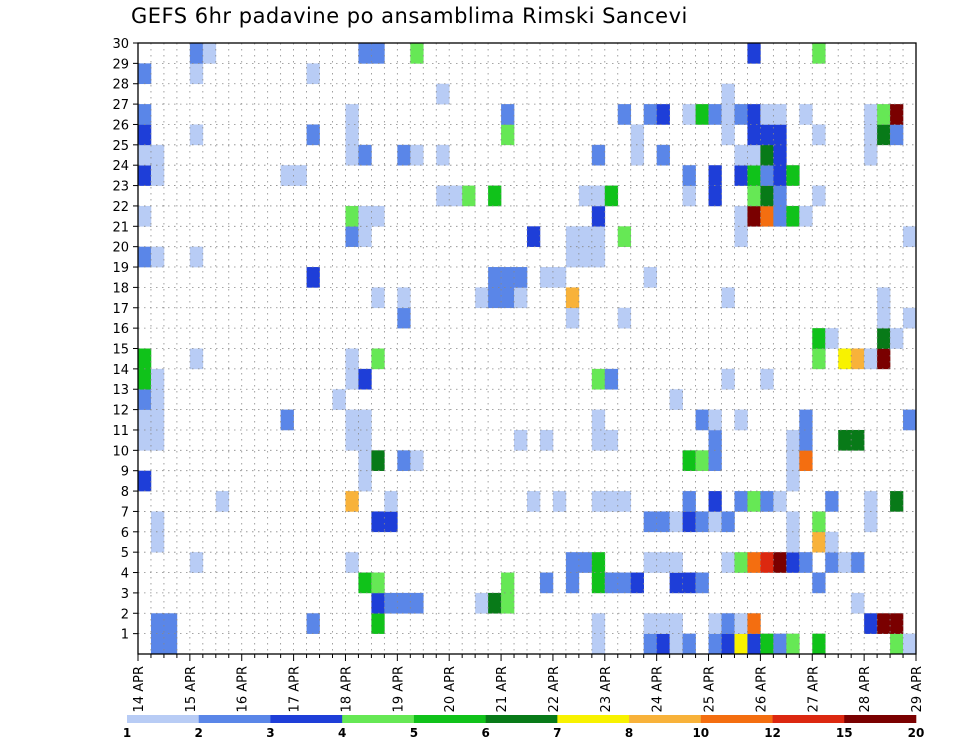 This screenshot has height=742, width=960. I want to click on colorbar-label: 7, so click(557, 733).